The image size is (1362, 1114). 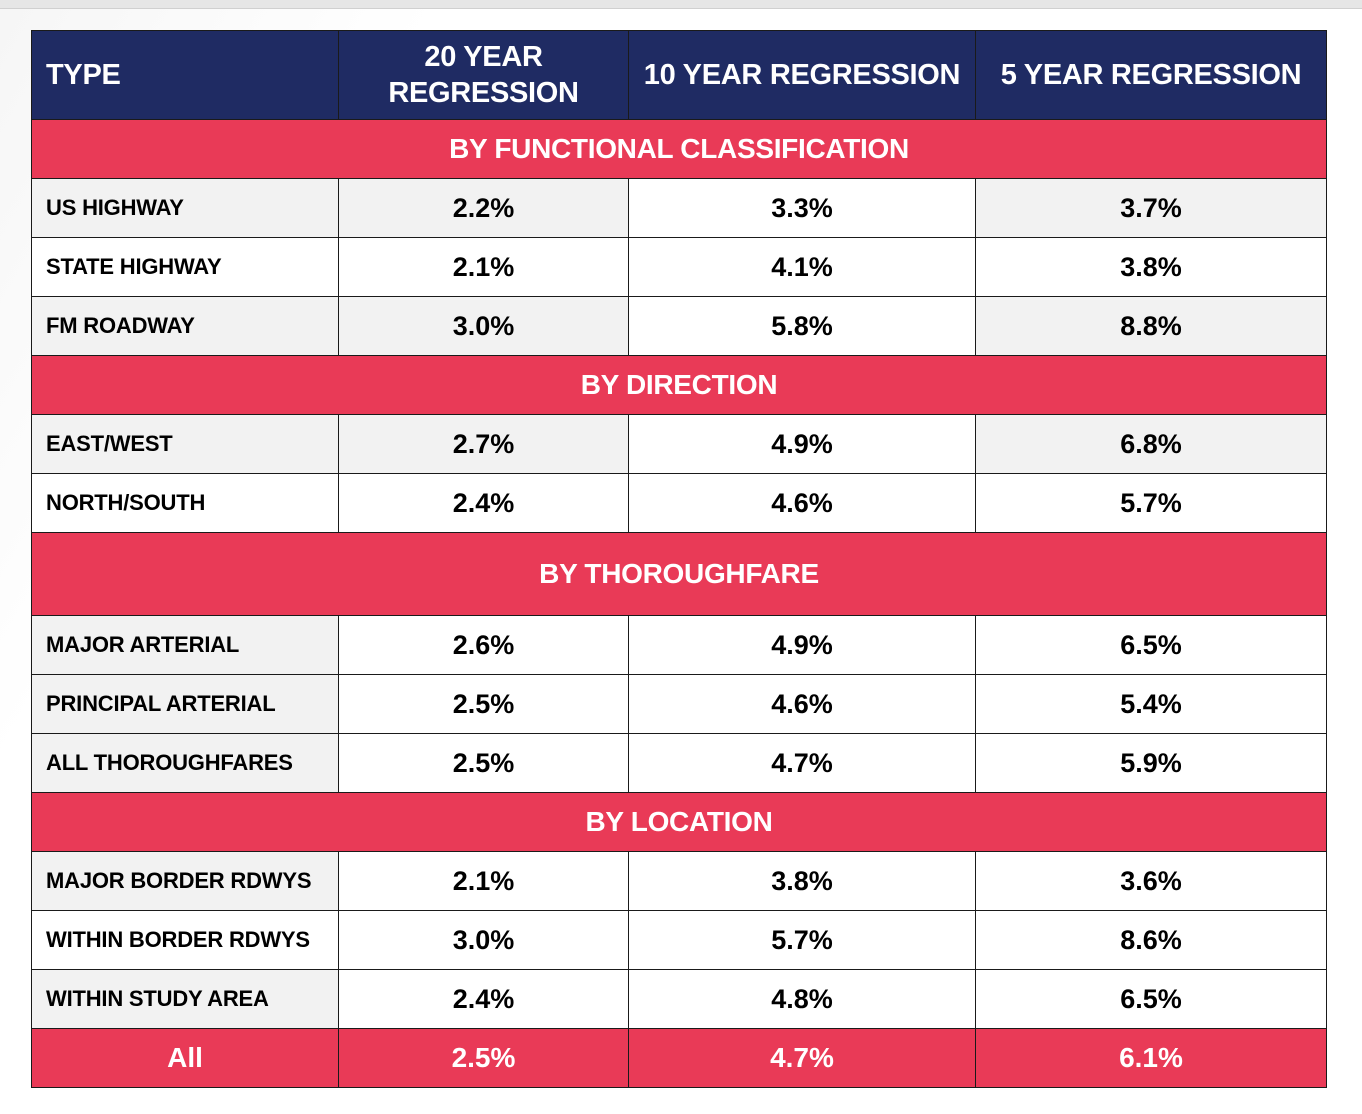 I want to click on section-title: BY LOCATION, so click(x=679, y=822).